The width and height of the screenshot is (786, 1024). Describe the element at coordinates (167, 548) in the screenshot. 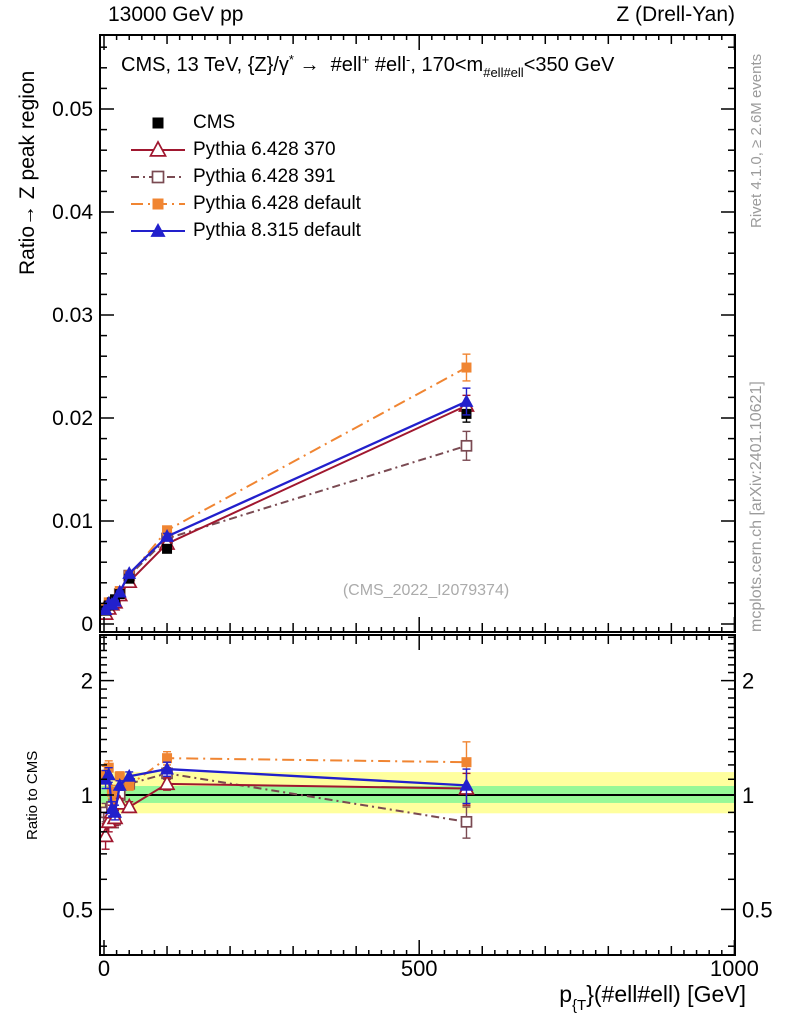

I see `data-point-main-cms` at that location.